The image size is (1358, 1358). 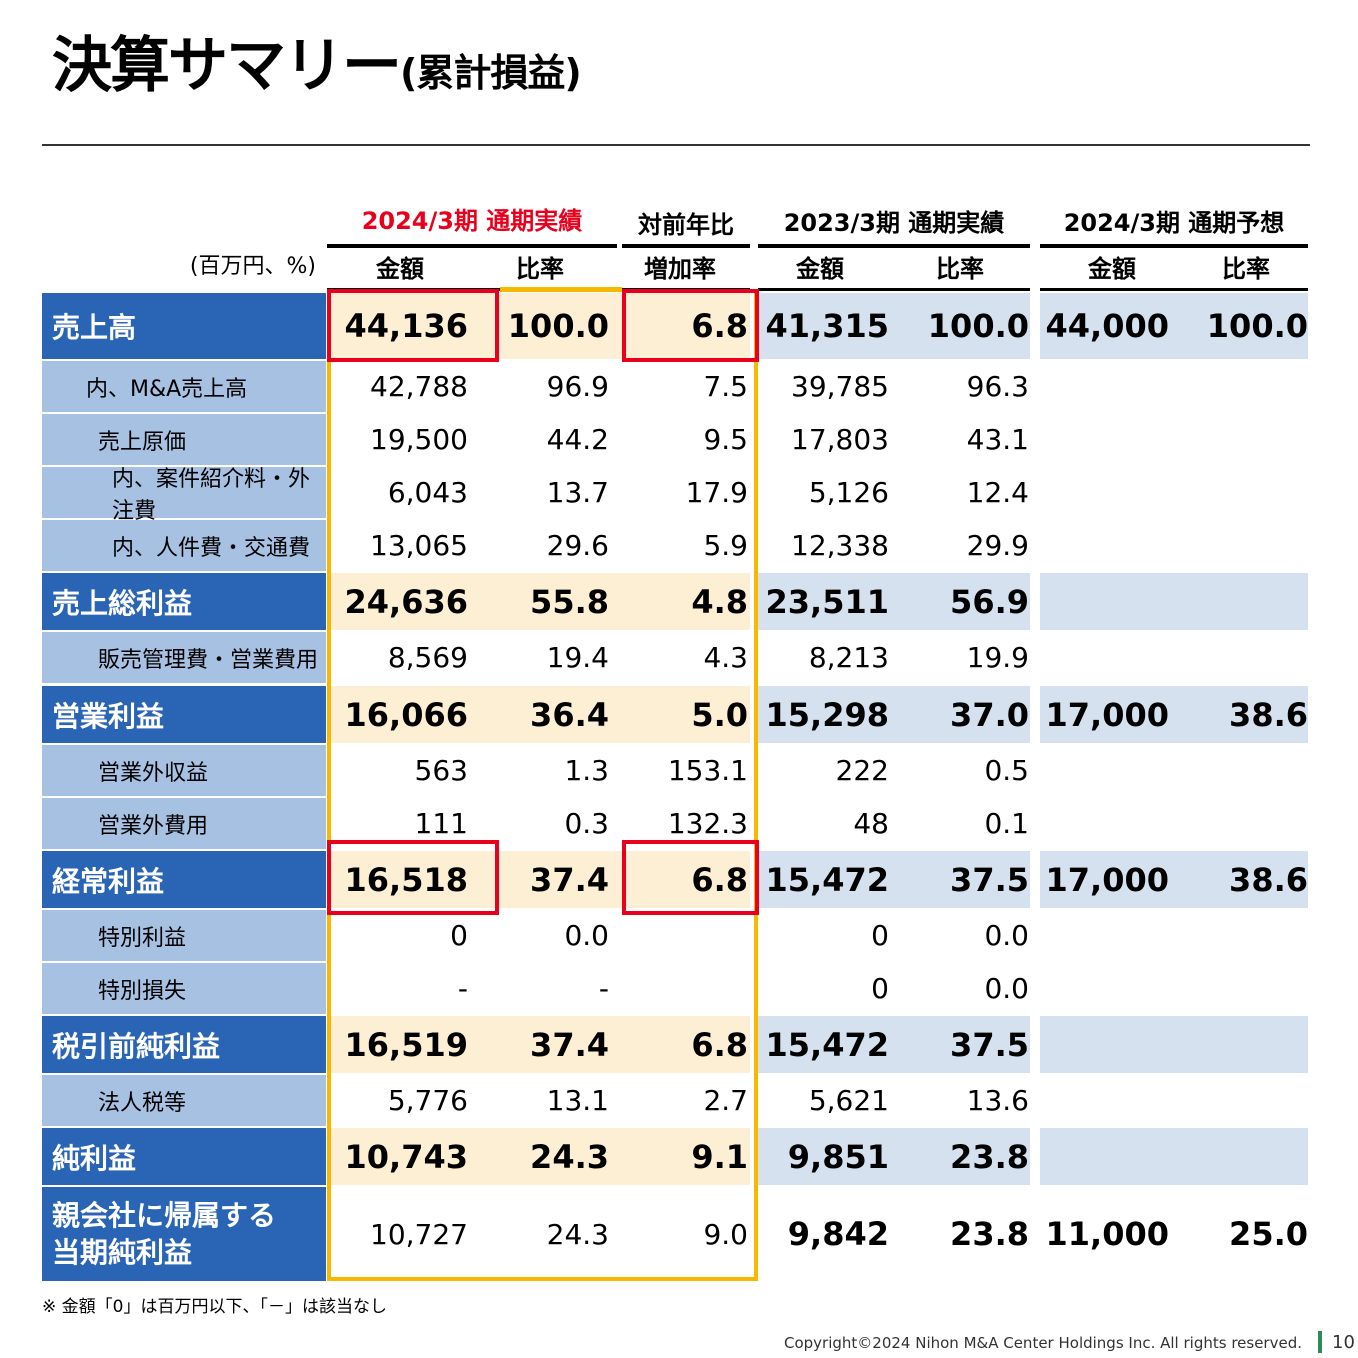 What do you see at coordinates (1174, 223) in the screenshot?
I see `group-forecast: 2024/3期 通期予想` at bounding box center [1174, 223].